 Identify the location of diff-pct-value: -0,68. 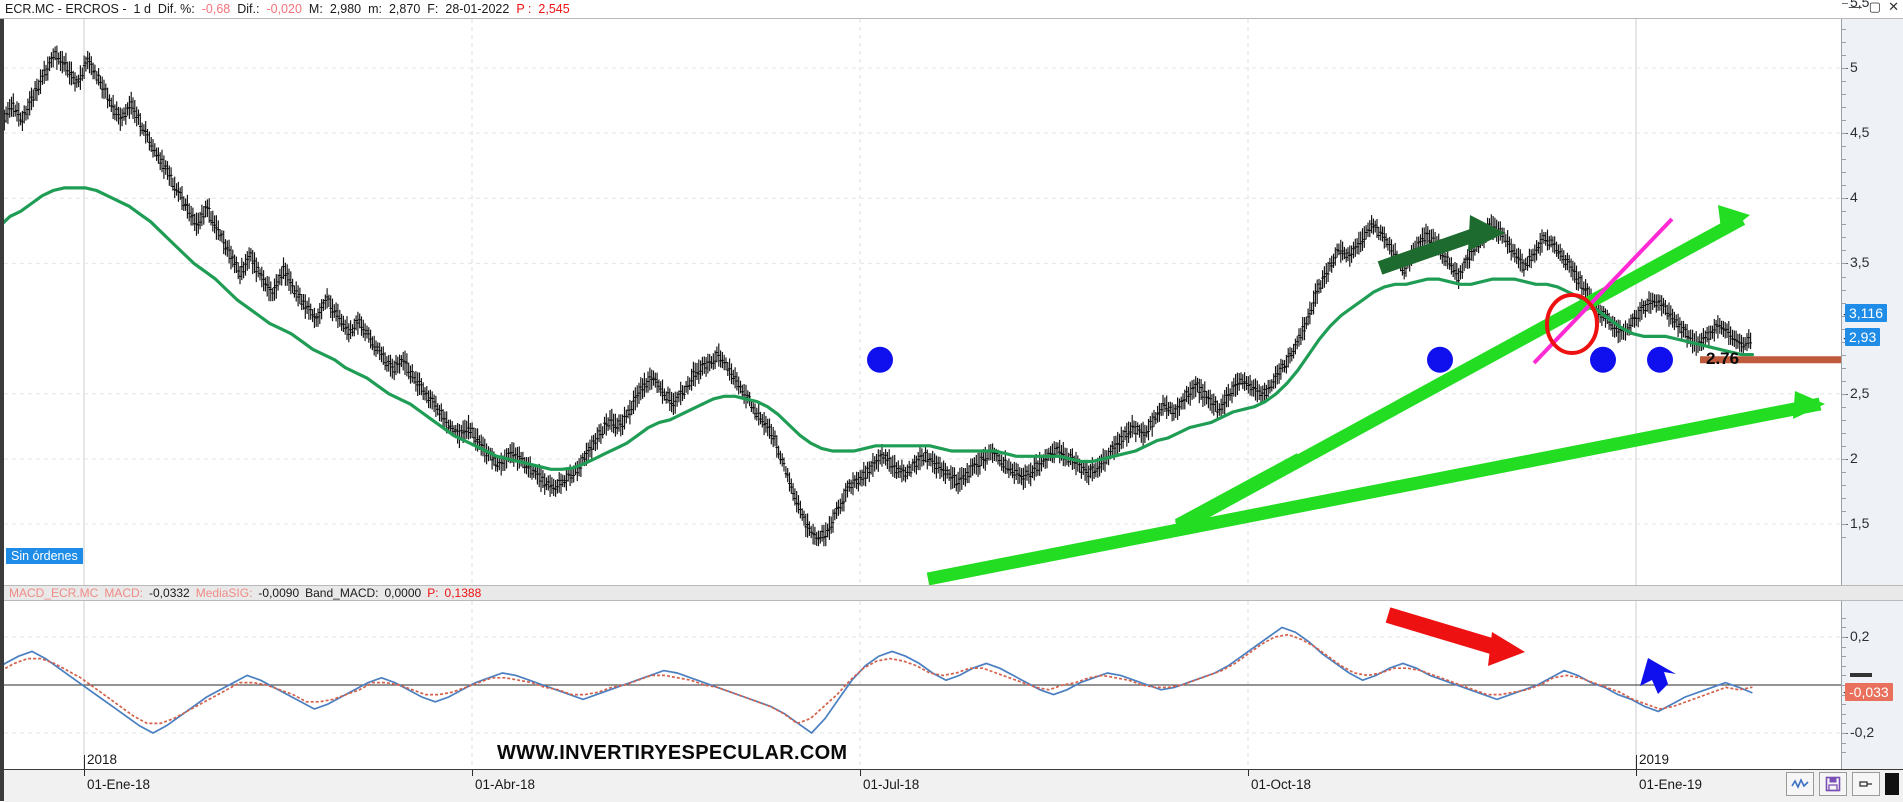
(216, 9).